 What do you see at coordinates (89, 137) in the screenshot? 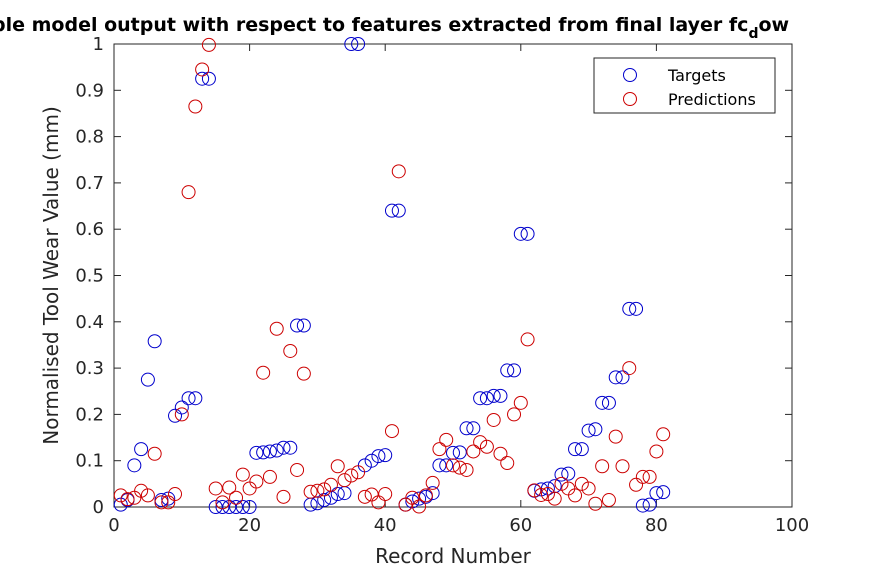
I see `y-tick-label: 0.8` at bounding box center [89, 137].